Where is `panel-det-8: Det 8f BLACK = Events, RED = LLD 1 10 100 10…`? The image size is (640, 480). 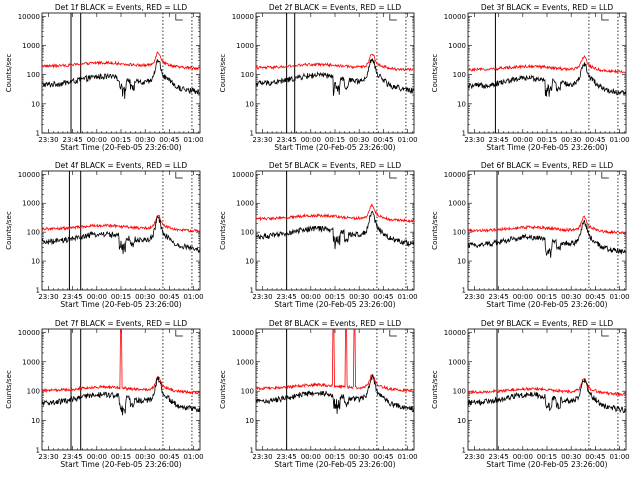
panel-det-8: Det 8f BLACK = Events, RED = LLD 1 10 100 10… is located at coordinates (318, 394).